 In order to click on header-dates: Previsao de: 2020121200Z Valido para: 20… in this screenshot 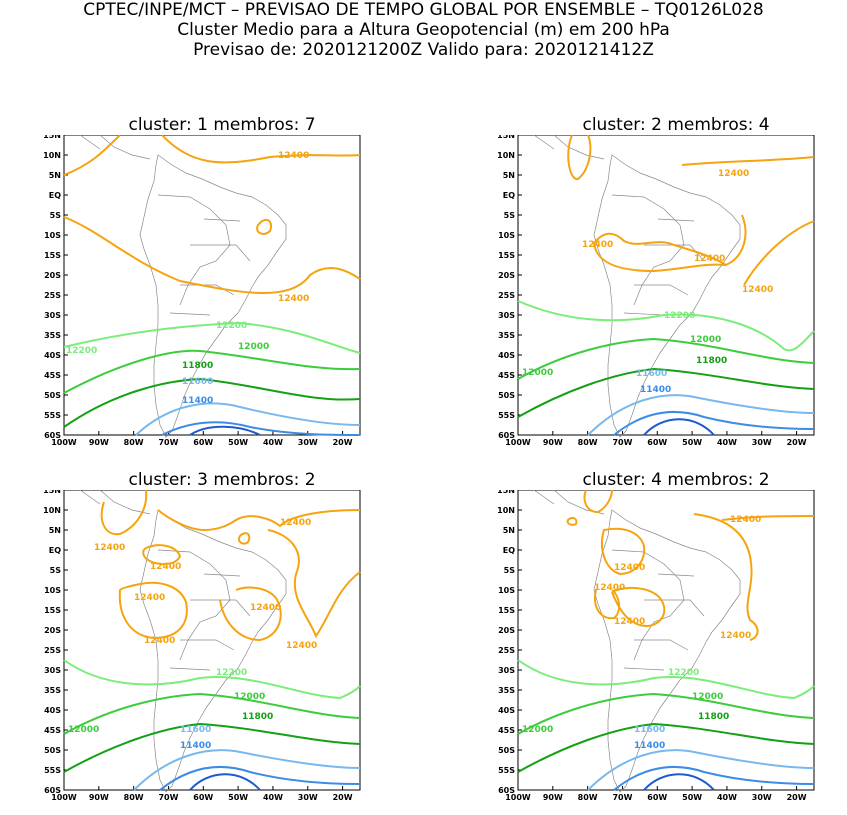, I will do `click(423, 50)`.